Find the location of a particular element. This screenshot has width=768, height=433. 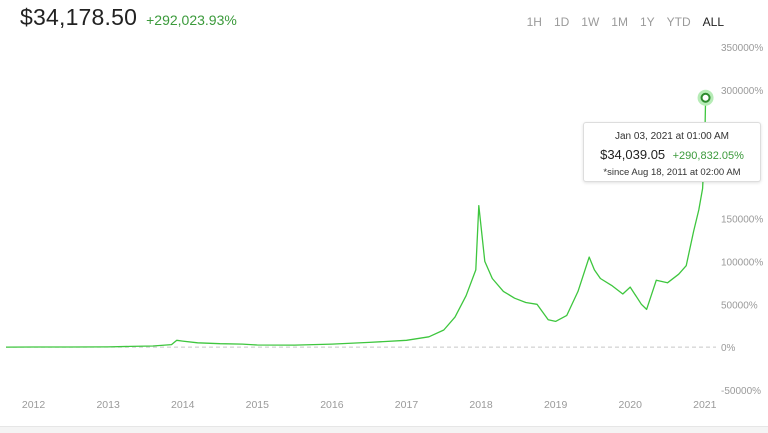

time-range-selector: 1H 1D 1W 1M 1Y YTD ALL is located at coordinates (625, 22).